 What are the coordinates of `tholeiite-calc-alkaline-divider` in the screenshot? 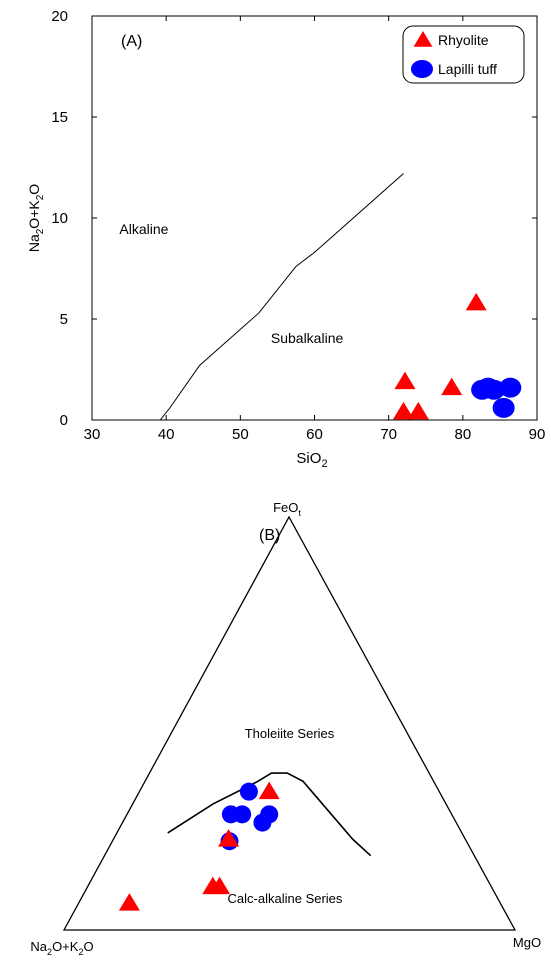 It's located at (269, 814).